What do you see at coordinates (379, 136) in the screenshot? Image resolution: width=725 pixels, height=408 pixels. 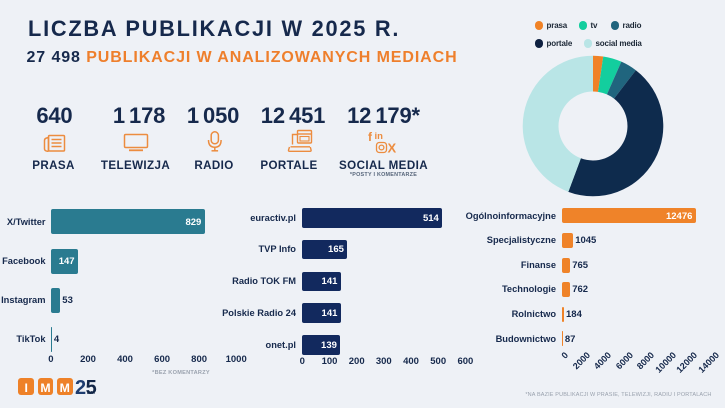 I see `svg-text: in` at bounding box center [379, 136].